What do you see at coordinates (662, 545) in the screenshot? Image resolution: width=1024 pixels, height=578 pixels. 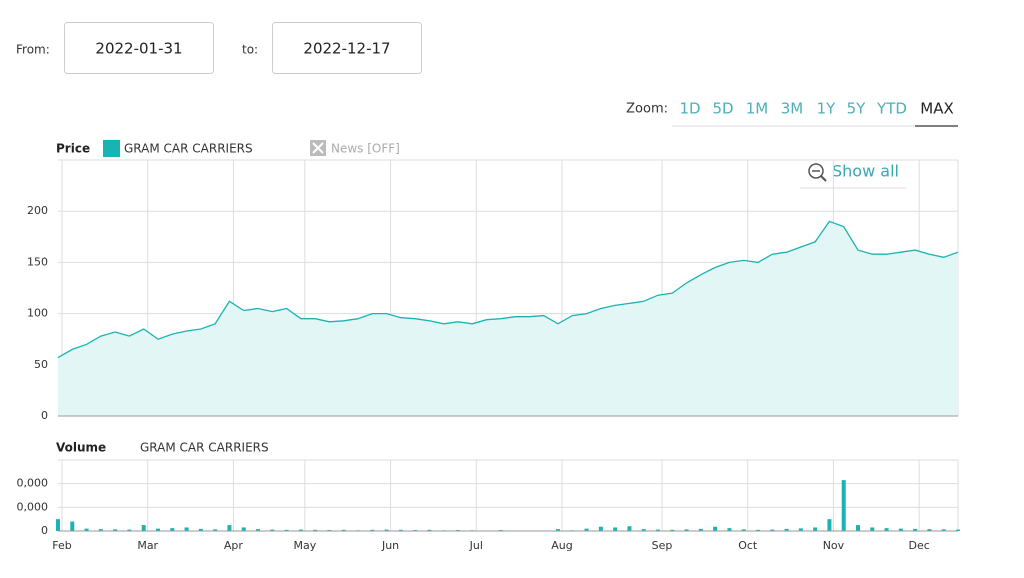 I see `x-tick-label: Sep` at bounding box center [662, 545].